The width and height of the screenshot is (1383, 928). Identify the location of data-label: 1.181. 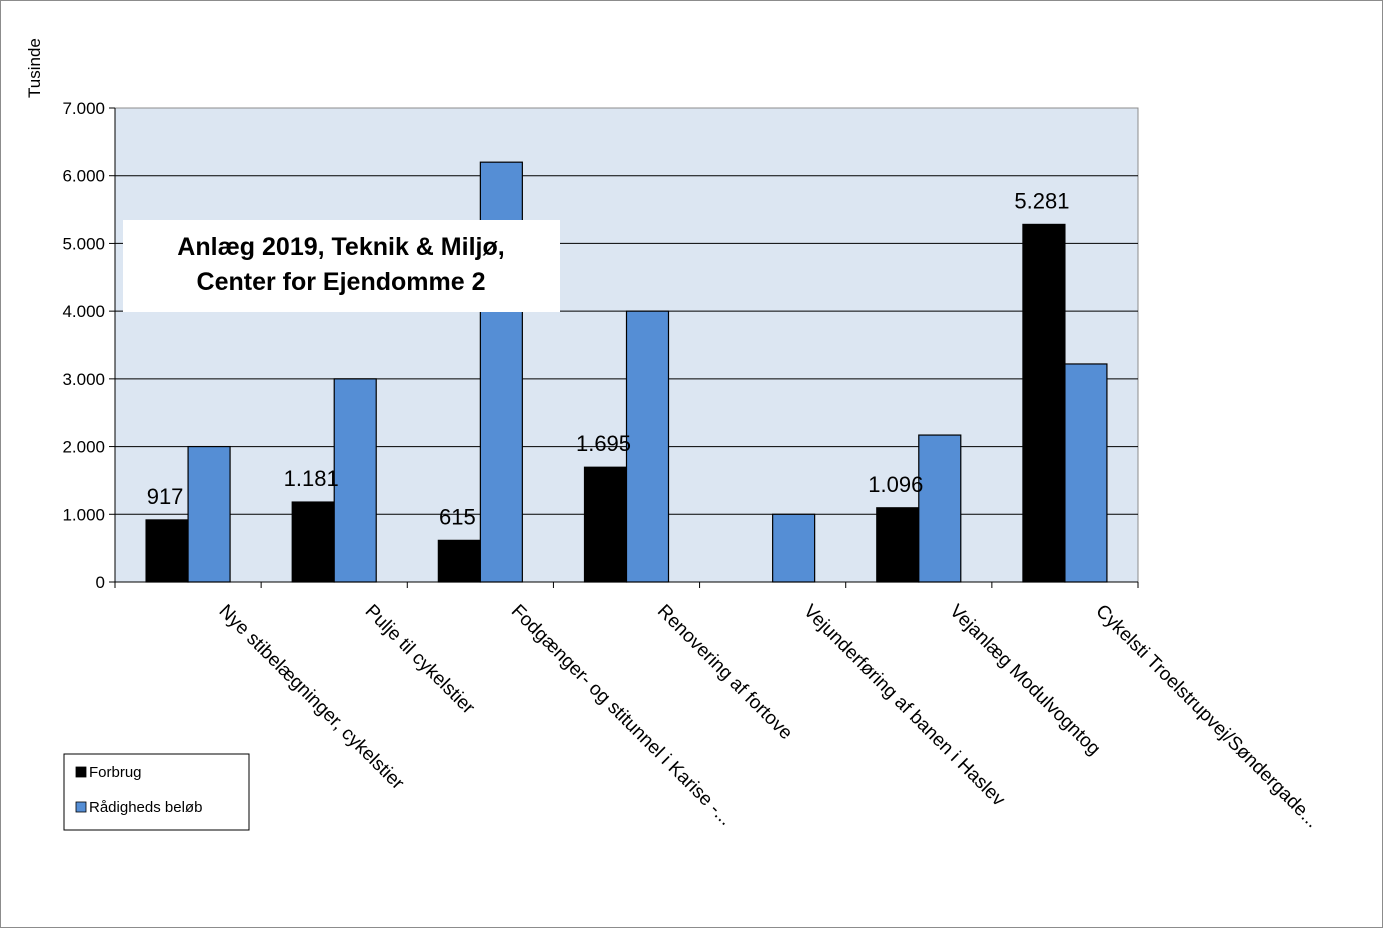
(311, 478).